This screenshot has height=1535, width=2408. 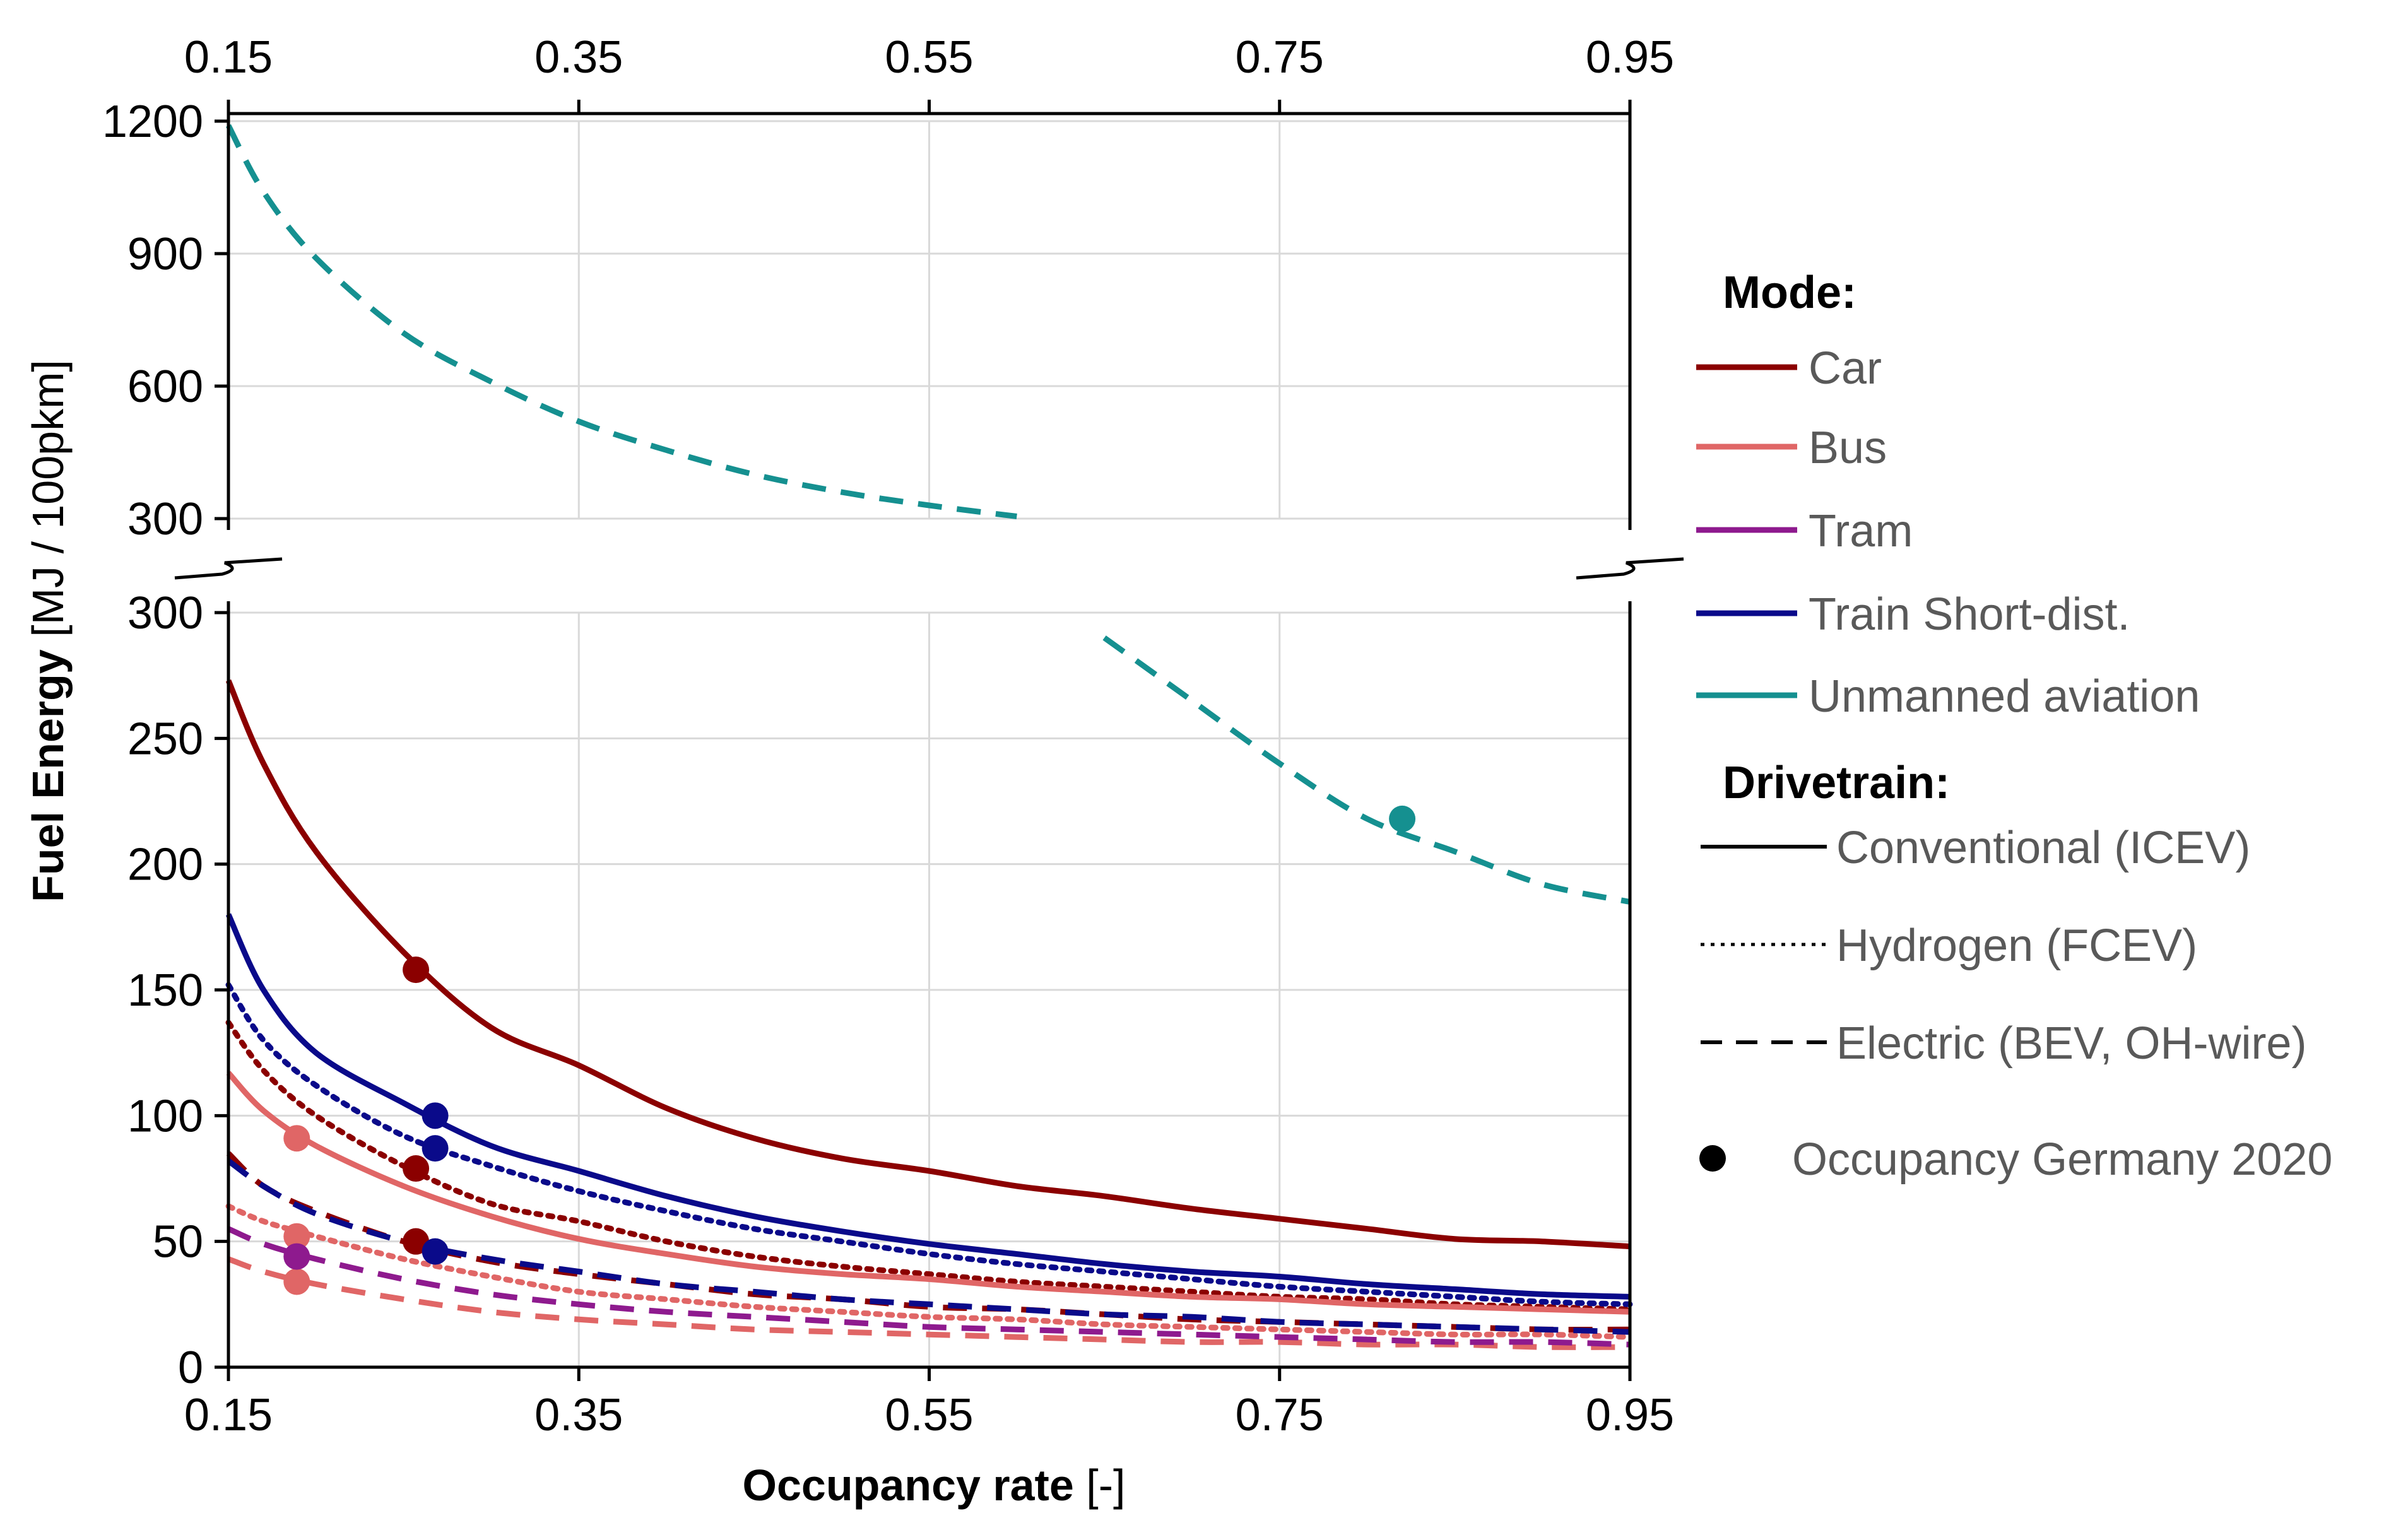 What do you see at coordinates (1367, 770) in the screenshot?
I see `series-unmanned-aviation-dashed` at bounding box center [1367, 770].